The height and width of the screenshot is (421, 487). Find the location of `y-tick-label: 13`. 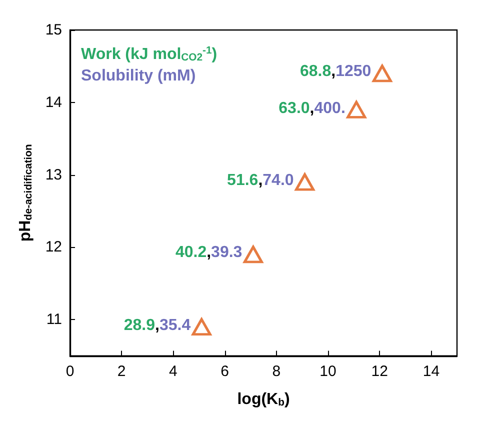

y-tick-label: 13 is located at coordinates (53, 175).